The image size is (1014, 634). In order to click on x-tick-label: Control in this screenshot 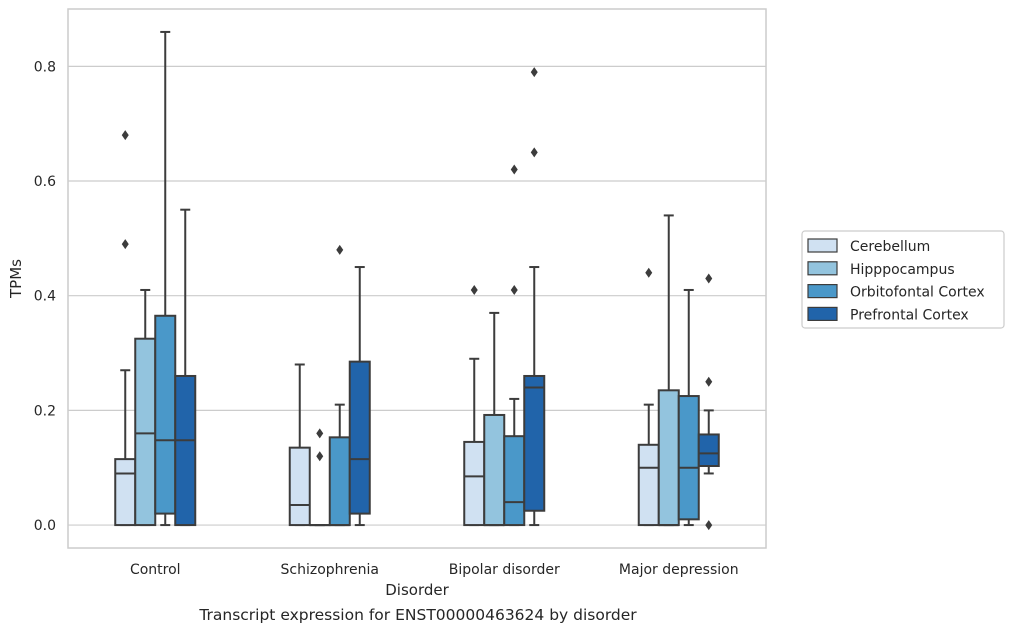, I will do `click(155, 570)`.